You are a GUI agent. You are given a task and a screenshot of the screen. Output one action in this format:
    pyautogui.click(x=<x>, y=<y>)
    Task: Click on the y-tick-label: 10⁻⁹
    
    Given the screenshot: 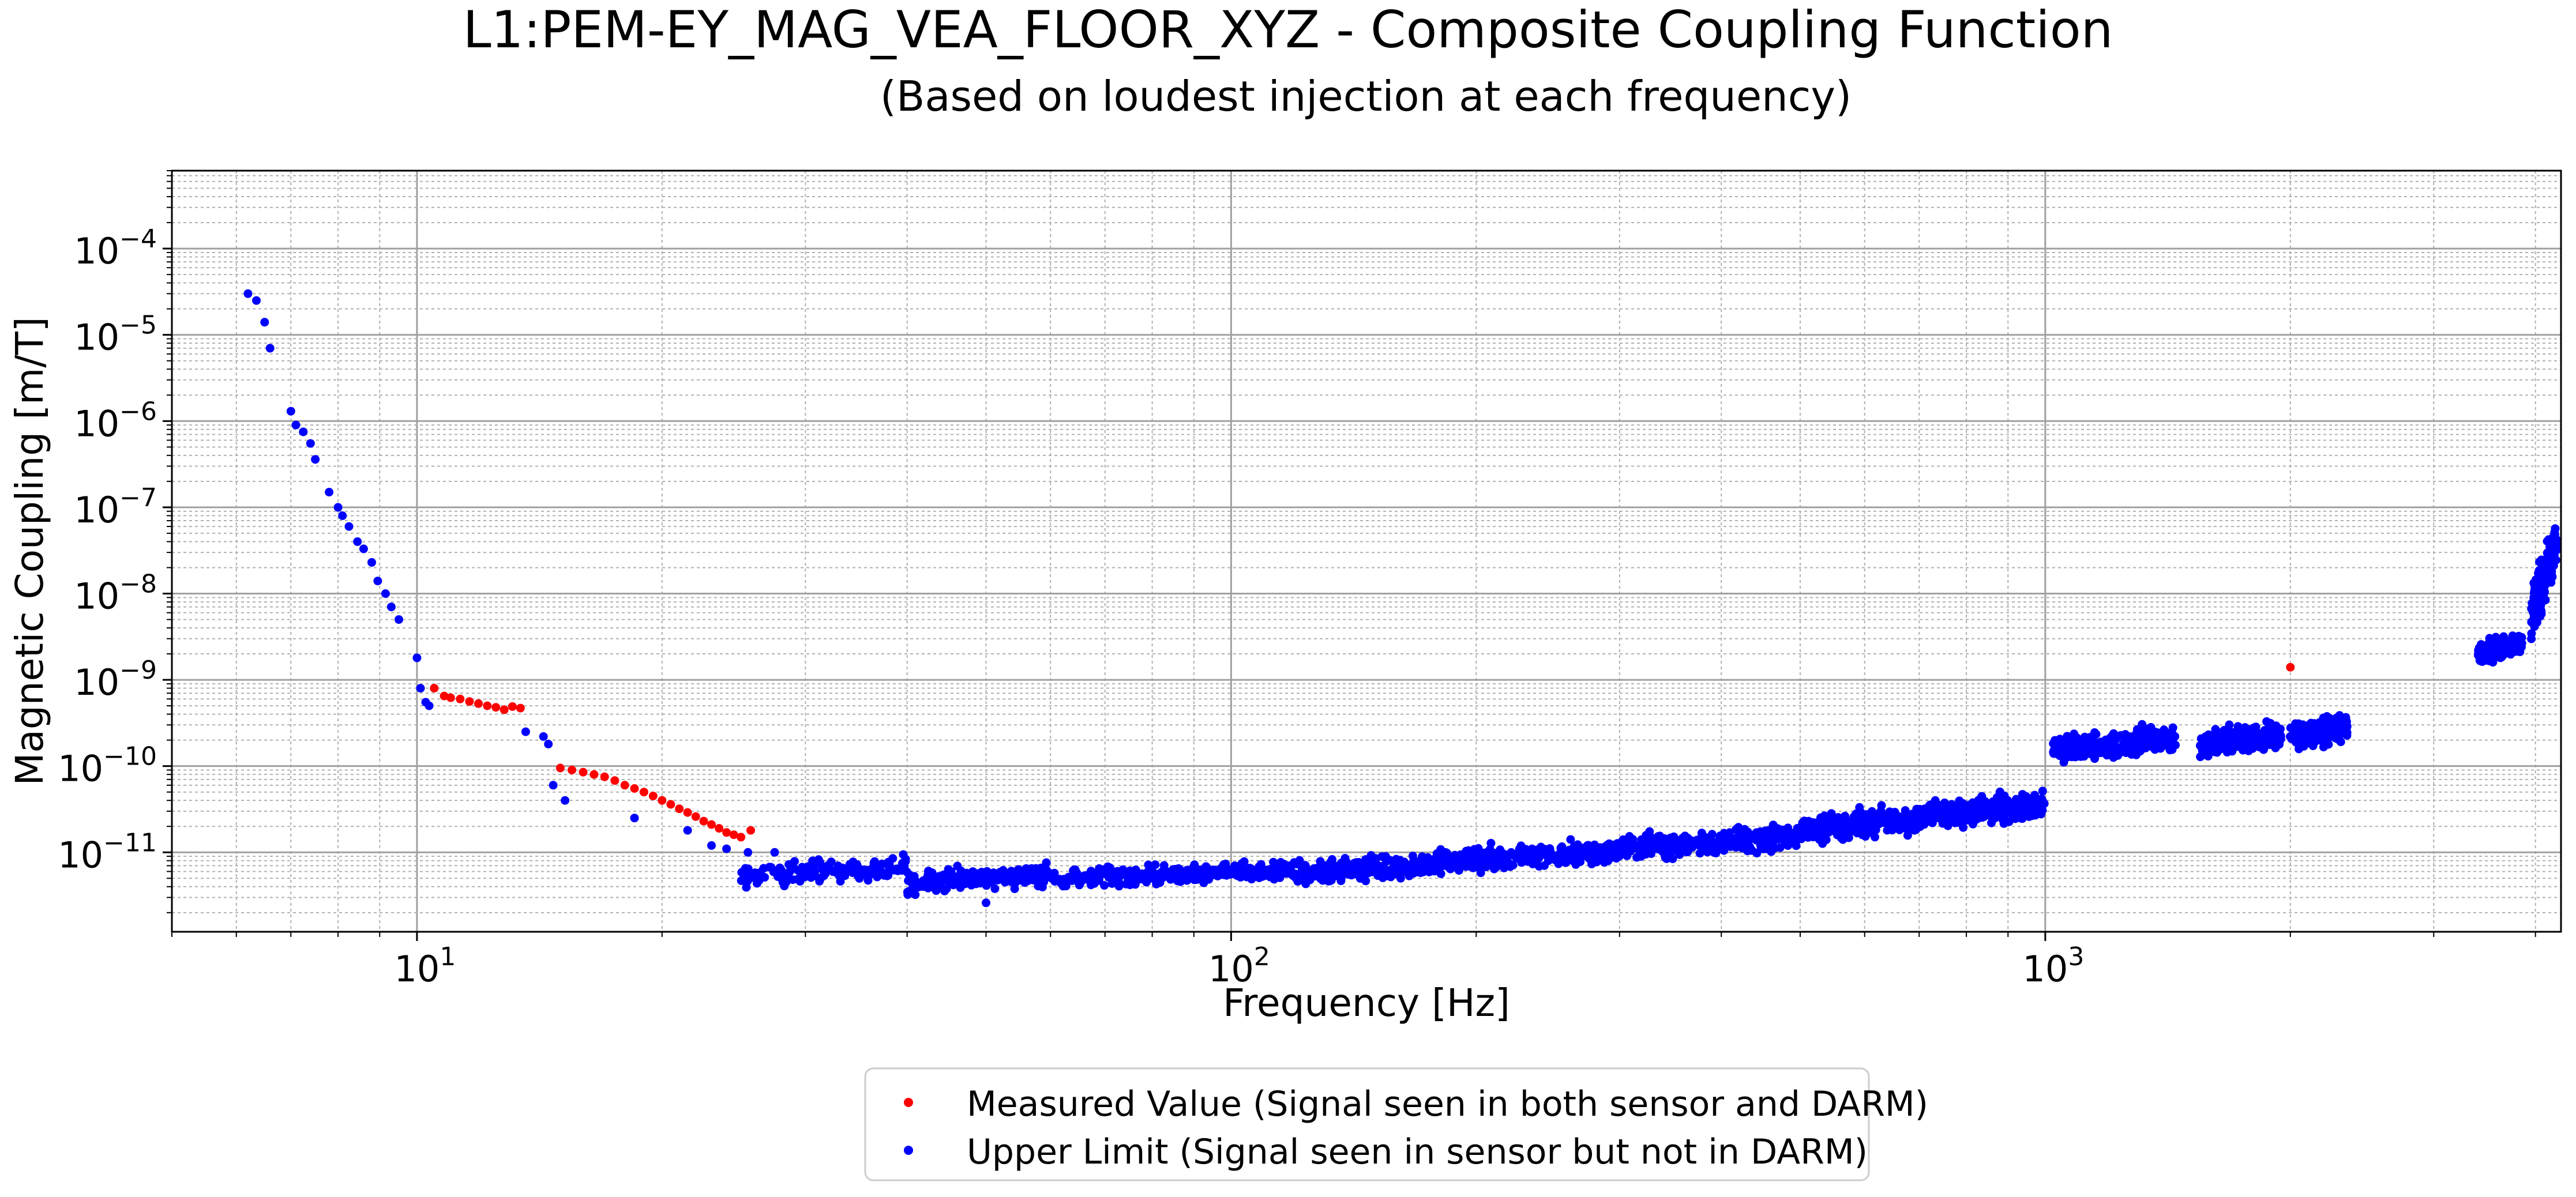 What is the action you would take?
    pyautogui.click(x=116, y=679)
    